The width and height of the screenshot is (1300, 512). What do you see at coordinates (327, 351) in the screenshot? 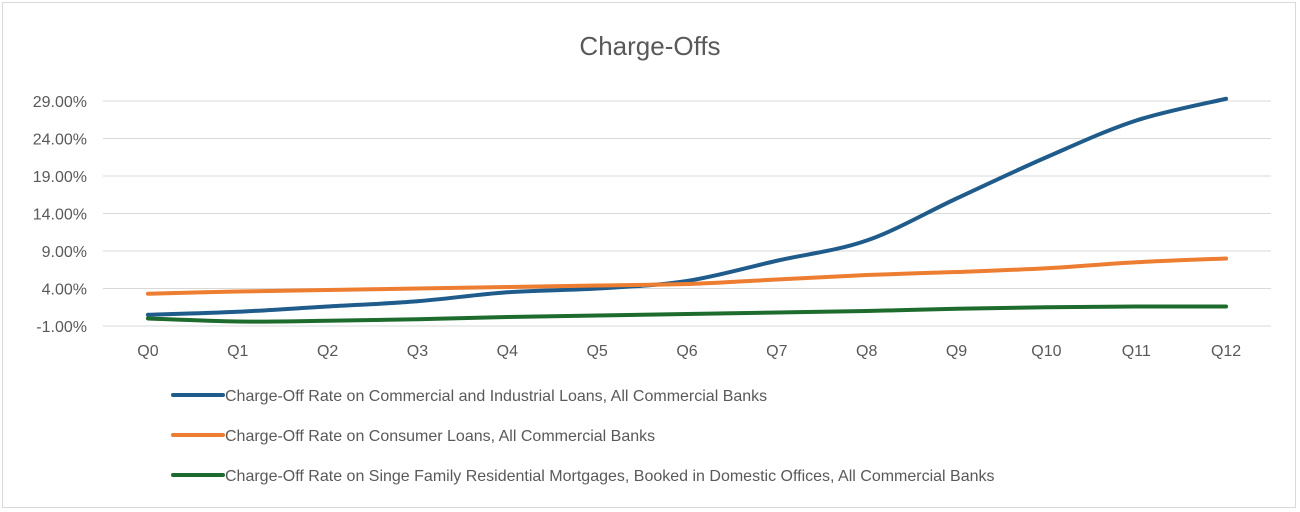
I see `x-tick-label: Q2` at bounding box center [327, 351].